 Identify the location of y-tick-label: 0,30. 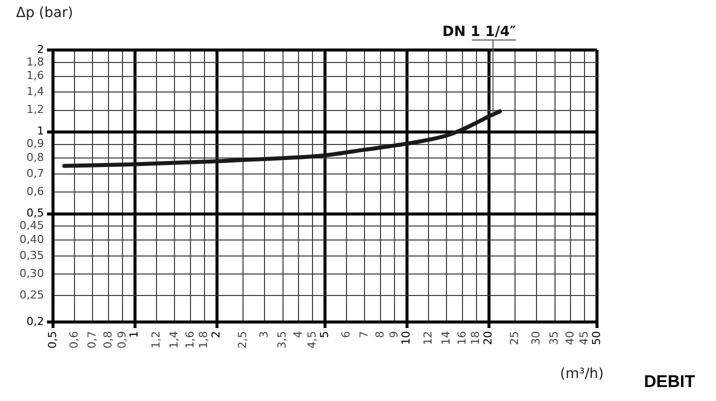
(32, 273).